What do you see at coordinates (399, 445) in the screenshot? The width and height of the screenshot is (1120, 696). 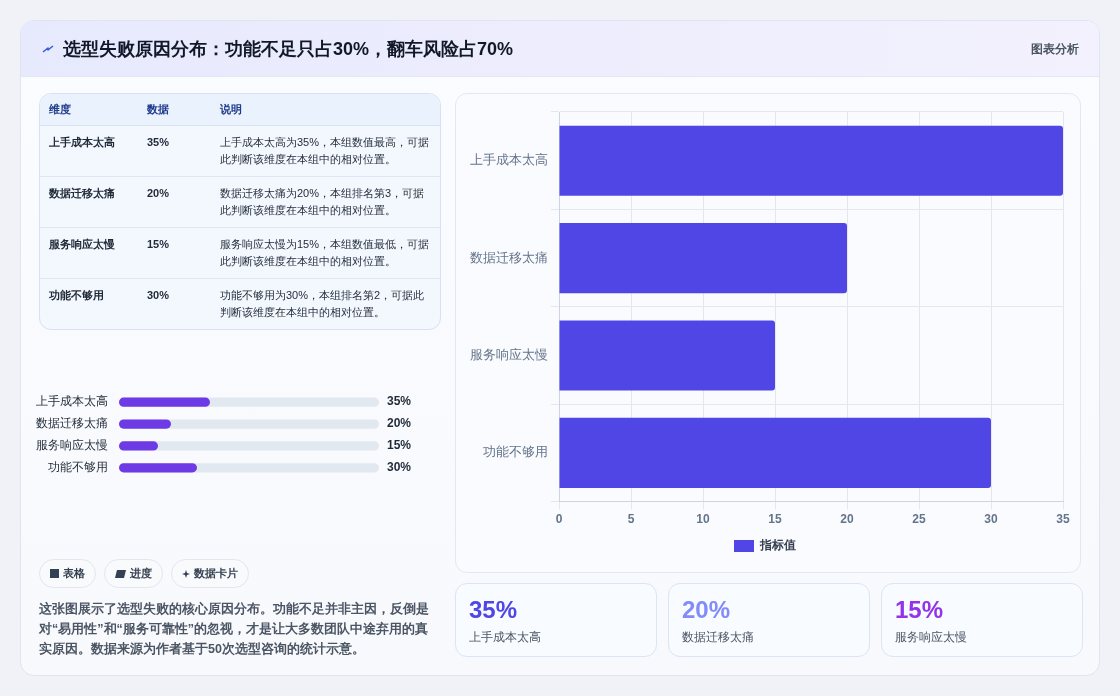 I see `data-label: 15%` at bounding box center [399, 445].